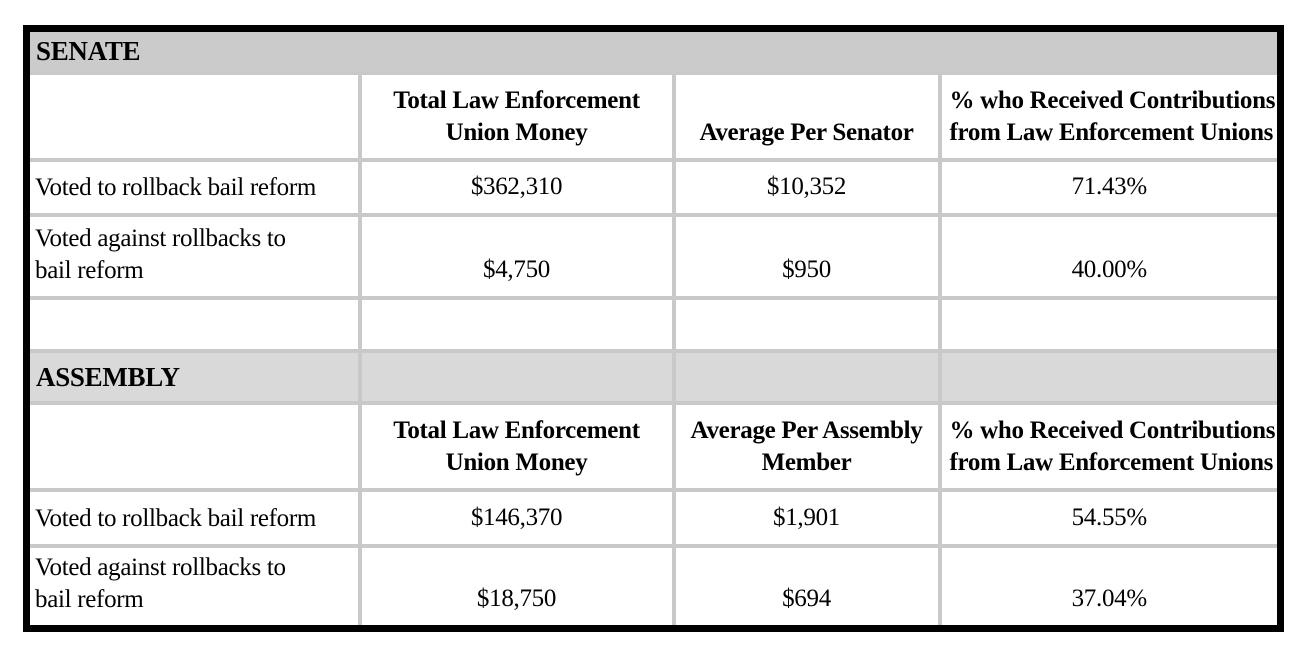 This screenshot has height=660, width=1312. Describe the element at coordinates (1110, 518) in the screenshot. I see `assembly-rollback-percent: 54.55%` at that location.